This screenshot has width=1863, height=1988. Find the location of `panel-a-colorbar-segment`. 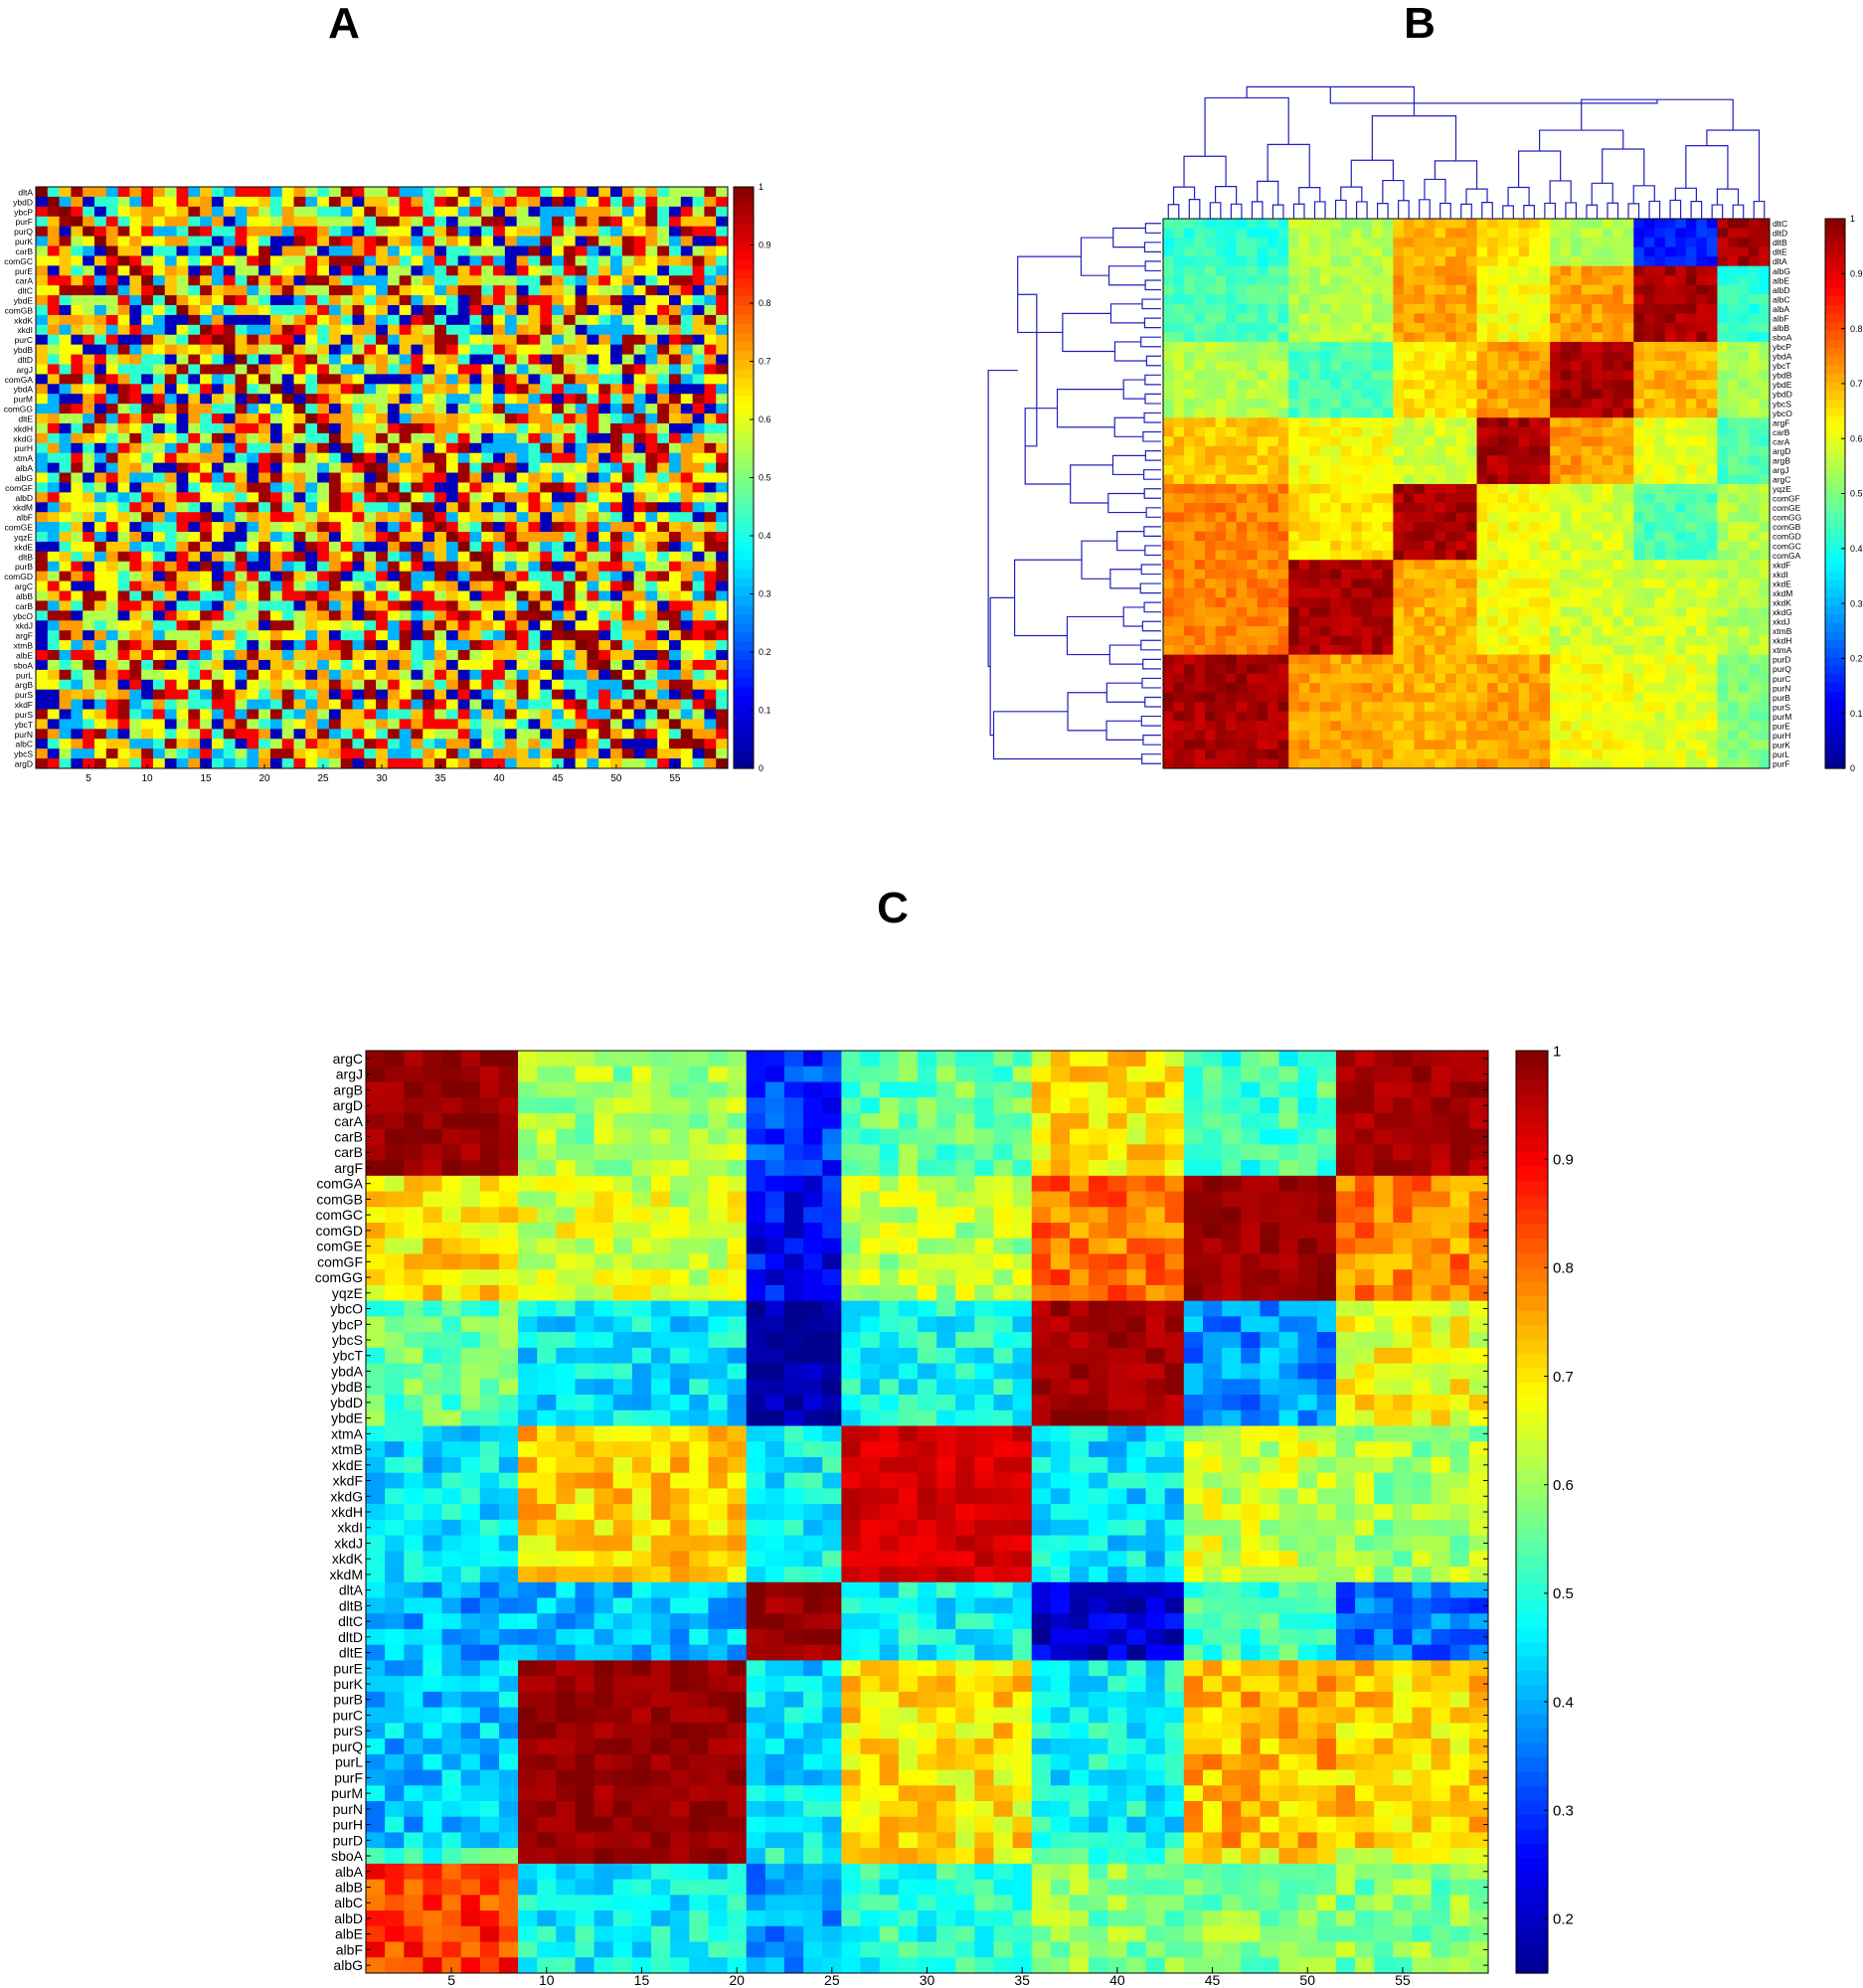

panel-a-colorbar-segment is located at coordinates (744, 364).